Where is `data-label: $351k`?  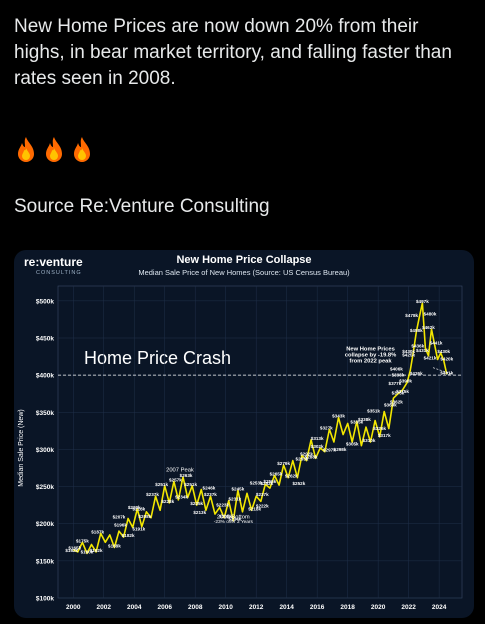 data-label: $351k is located at coordinates (373, 410).